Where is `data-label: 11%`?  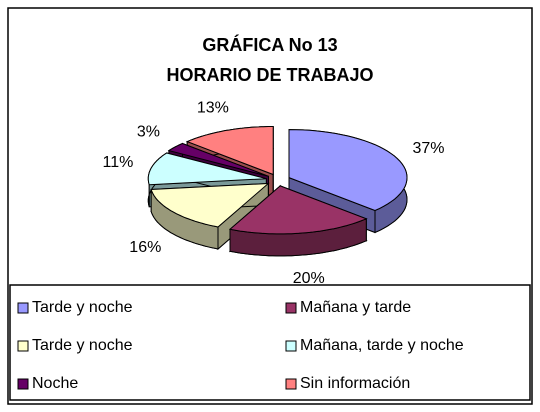 data-label: 11% is located at coordinates (118, 162).